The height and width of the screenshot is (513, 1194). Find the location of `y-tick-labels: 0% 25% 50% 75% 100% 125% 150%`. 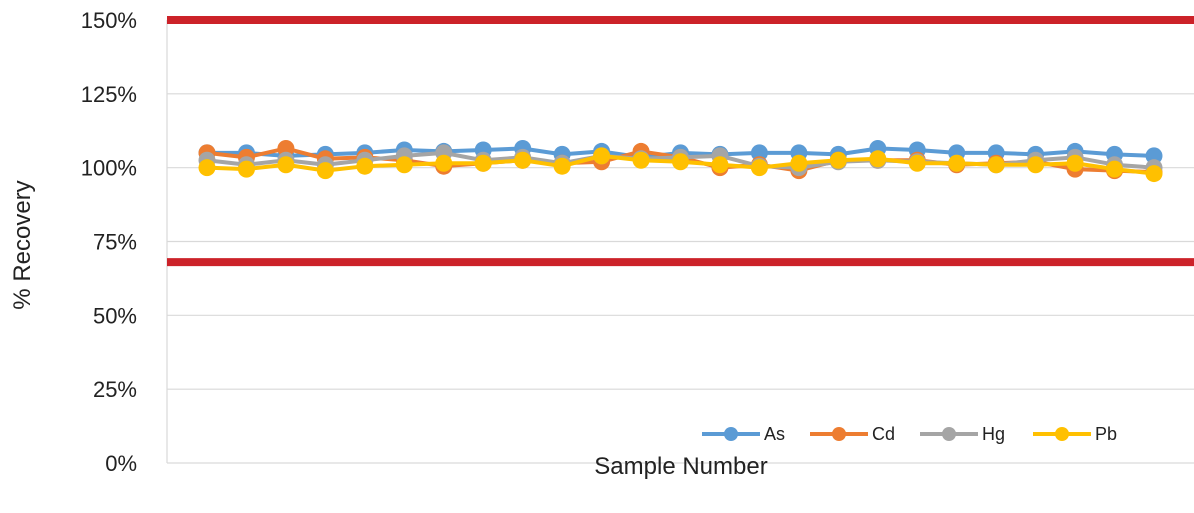

y-tick-labels: 0% 25% 50% 75% 100% 125% 150% is located at coordinates (109, 242).